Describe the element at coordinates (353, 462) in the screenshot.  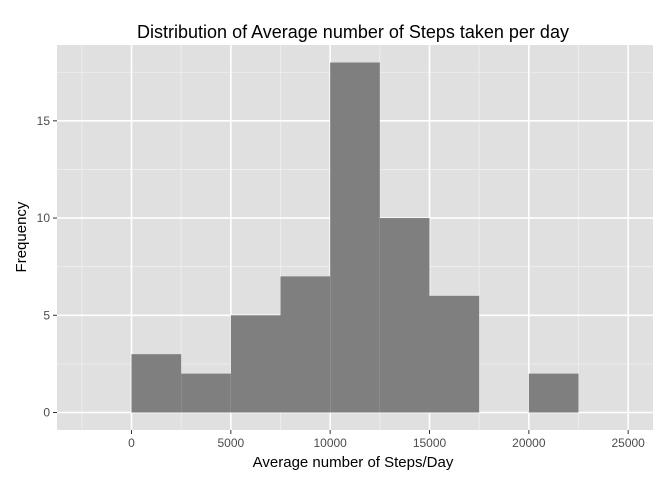
I see `x-axis-title: Average number of Steps/Day` at that location.